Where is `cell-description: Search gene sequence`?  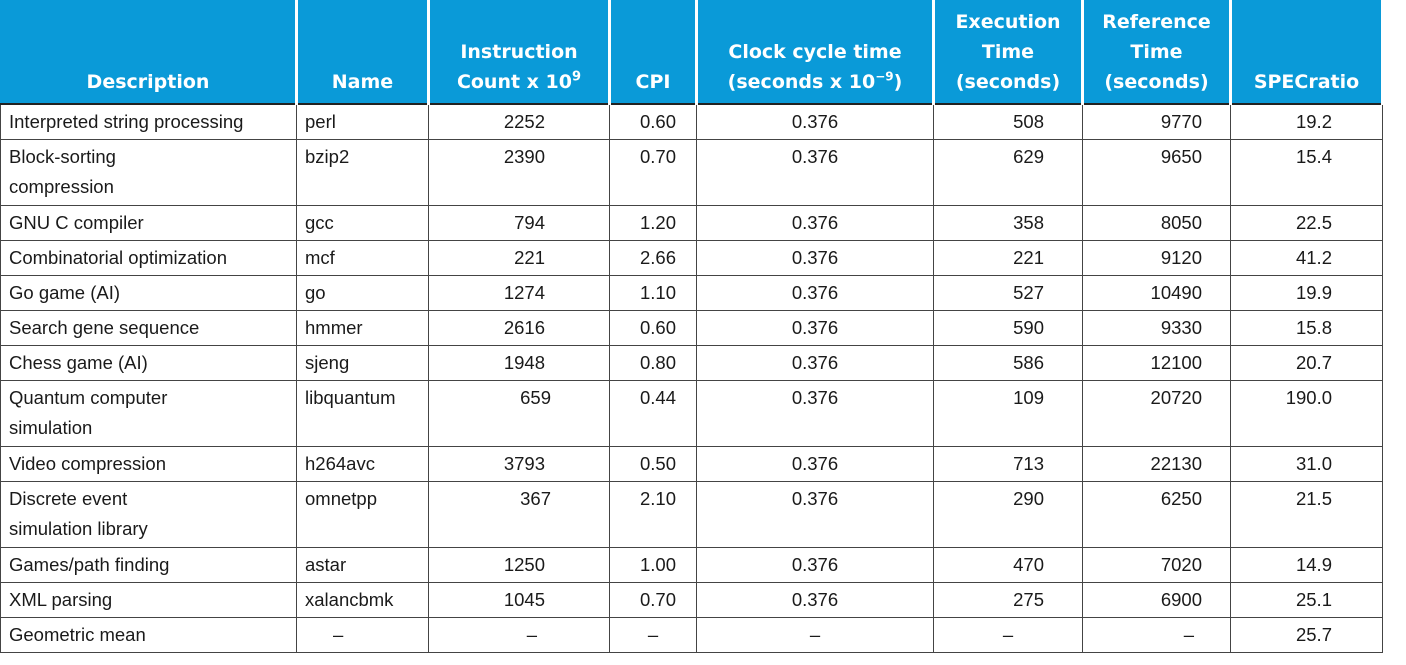 cell-description: Search gene sequence is located at coordinates (148, 327).